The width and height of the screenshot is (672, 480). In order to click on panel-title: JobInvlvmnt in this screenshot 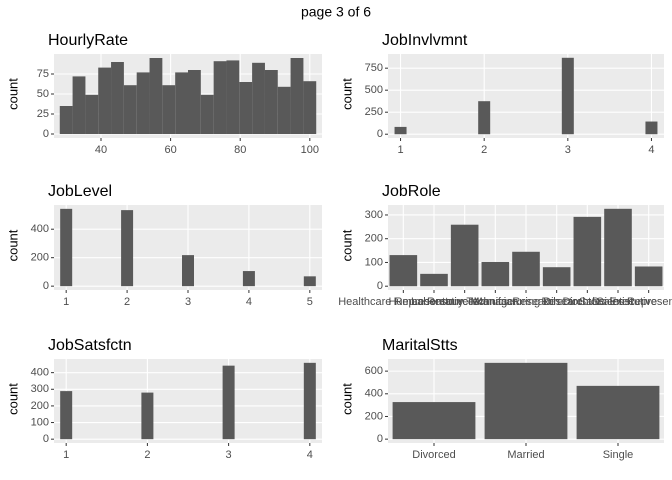, I will do `click(425, 40)`.